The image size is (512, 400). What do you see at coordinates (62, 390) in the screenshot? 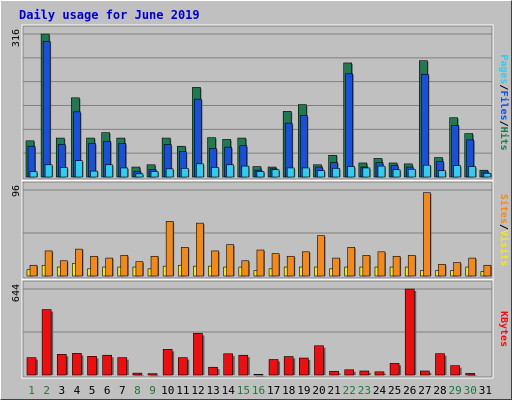
I see `day-label-3: 3` at bounding box center [62, 390].